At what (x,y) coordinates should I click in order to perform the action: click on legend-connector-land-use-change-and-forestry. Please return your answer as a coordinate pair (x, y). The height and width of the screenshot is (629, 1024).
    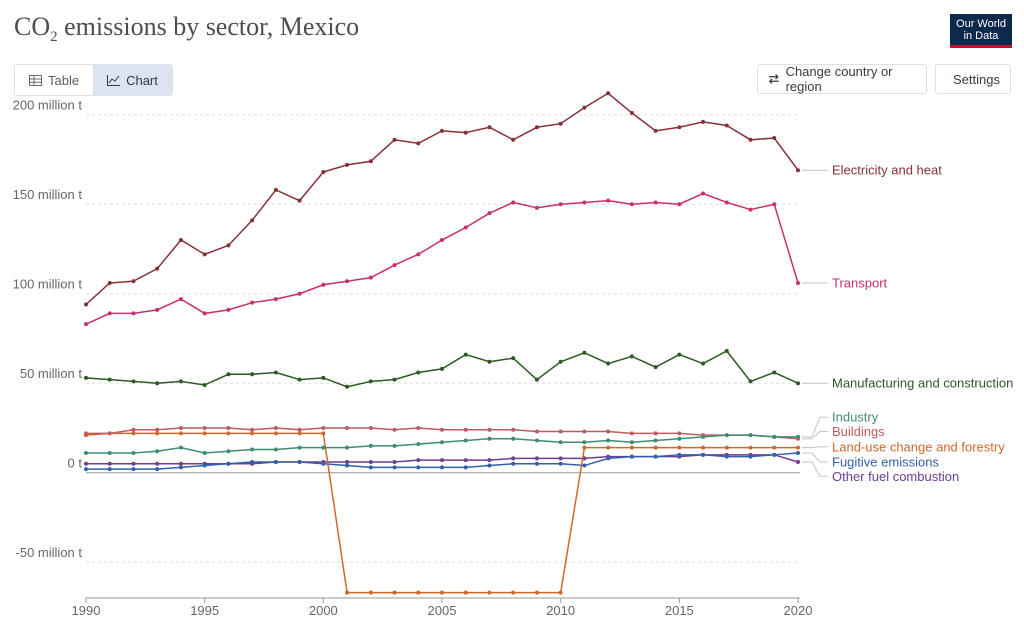
    Looking at the image, I should click on (815, 447).